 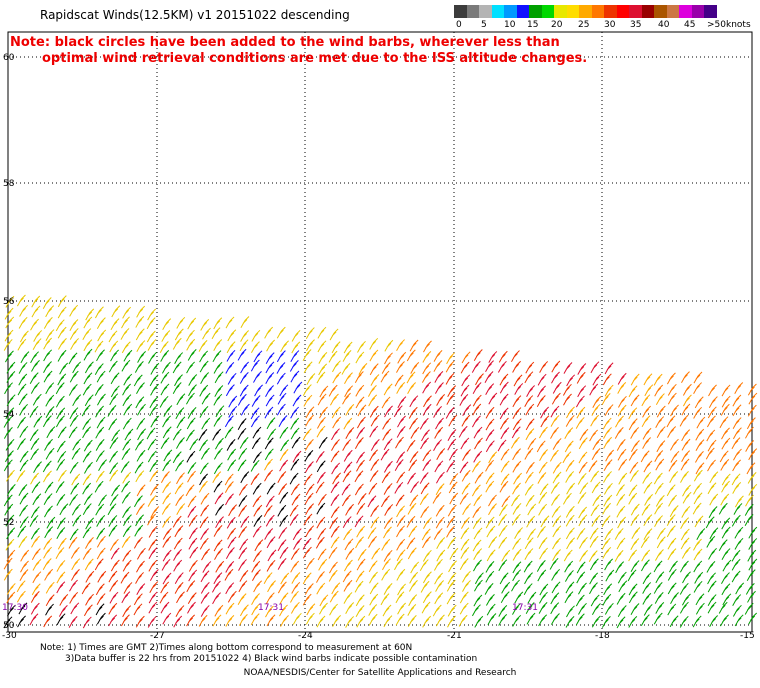 I want to click on legend-label: 10, so click(x=510, y=25).